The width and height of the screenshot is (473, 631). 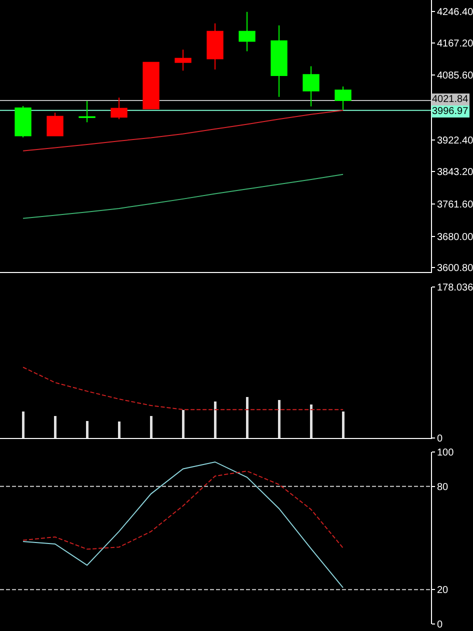 What do you see at coordinates (455, 76) in the screenshot?
I see `y-tick-label: 4085.60` at bounding box center [455, 76].